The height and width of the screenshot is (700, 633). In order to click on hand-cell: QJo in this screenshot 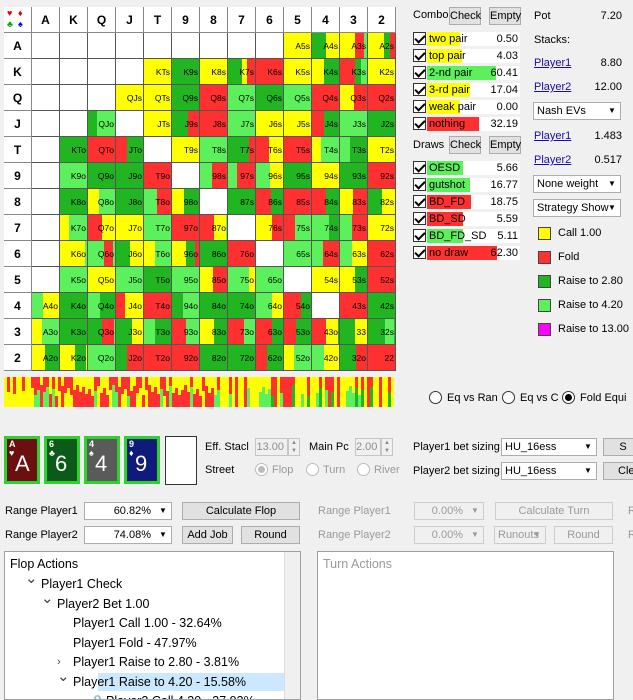, I will do `click(102, 124)`.